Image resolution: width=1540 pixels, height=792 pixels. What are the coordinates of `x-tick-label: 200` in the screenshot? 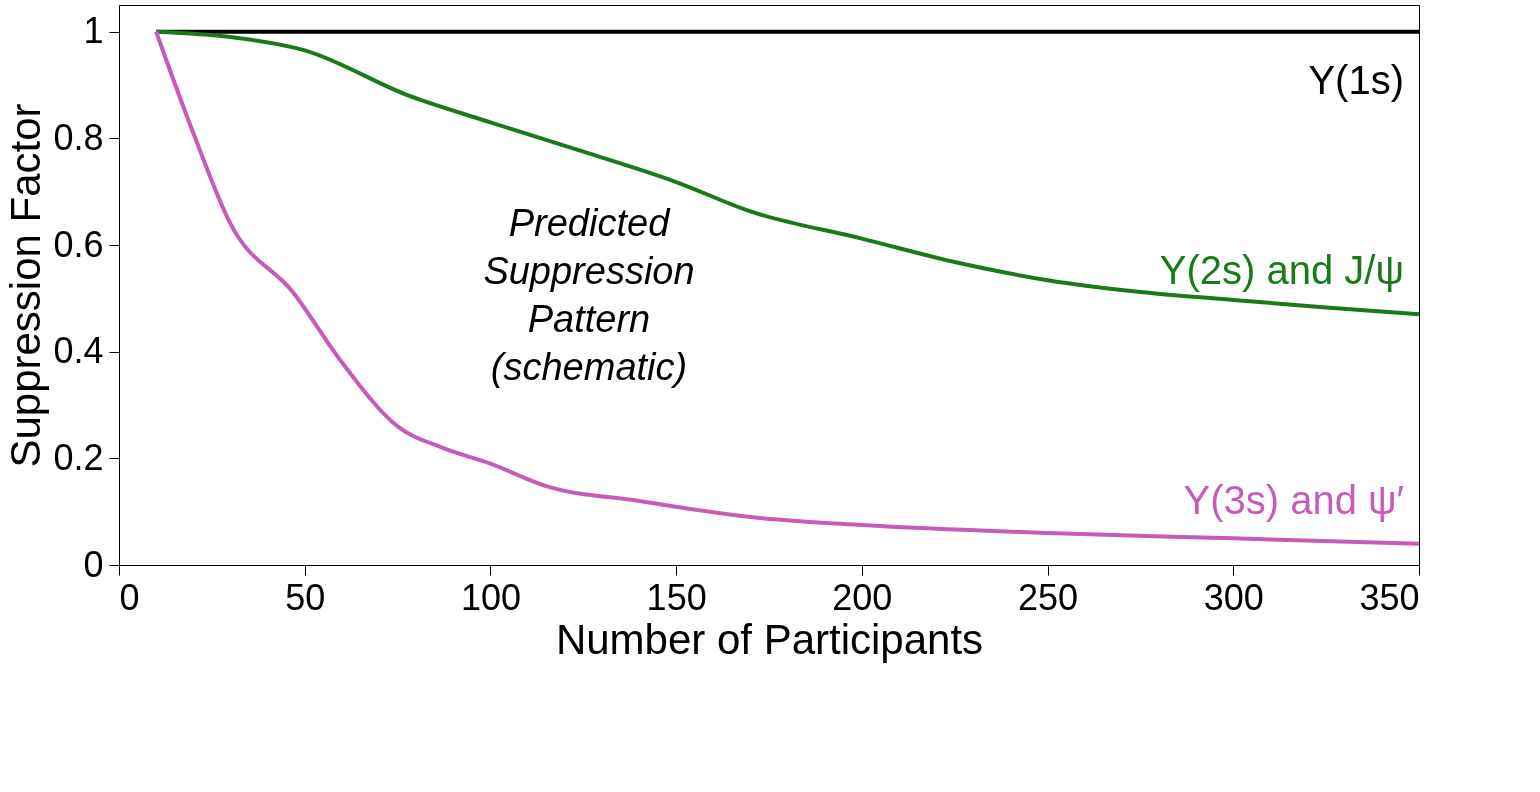 It's located at (862, 597).